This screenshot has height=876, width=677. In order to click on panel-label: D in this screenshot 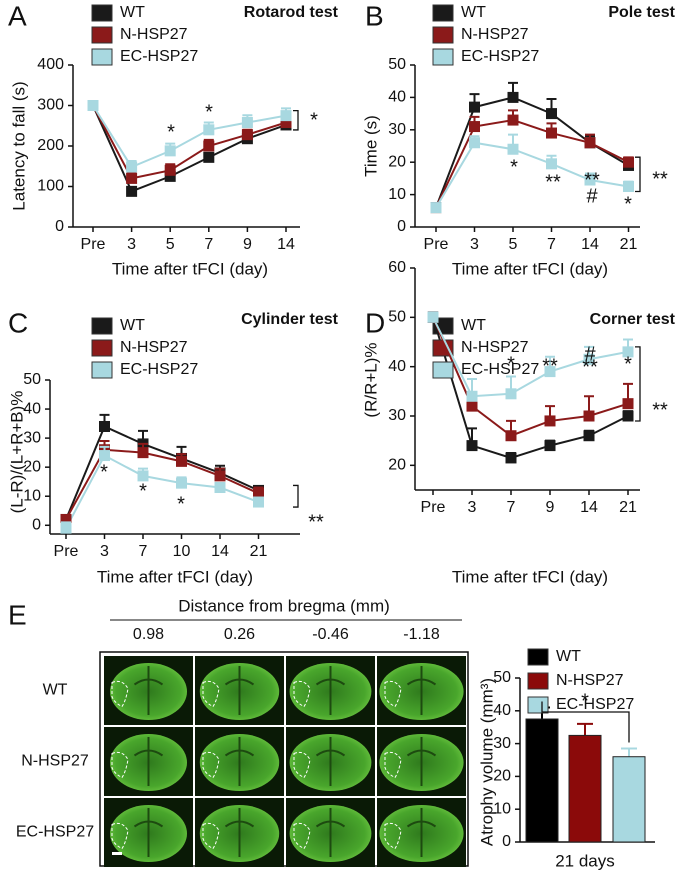, I will do `click(375, 322)`.